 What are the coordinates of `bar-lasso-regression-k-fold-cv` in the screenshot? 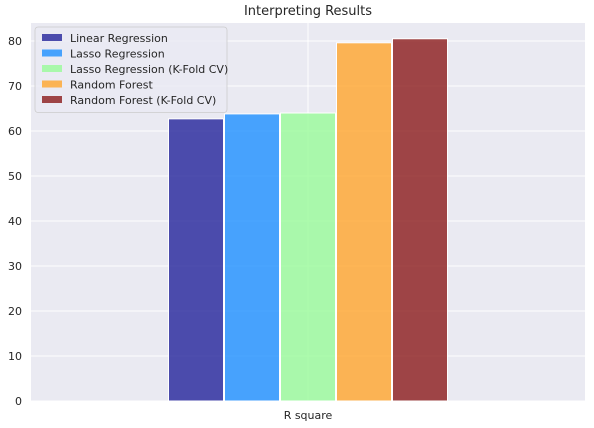 It's located at (308, 257).